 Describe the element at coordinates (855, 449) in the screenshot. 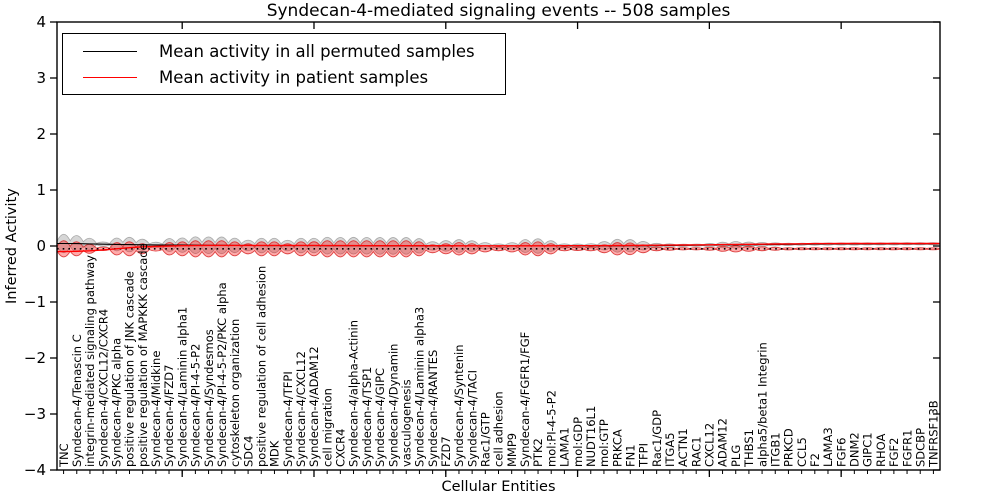

I see `x-category-label: DNM2` at that location.